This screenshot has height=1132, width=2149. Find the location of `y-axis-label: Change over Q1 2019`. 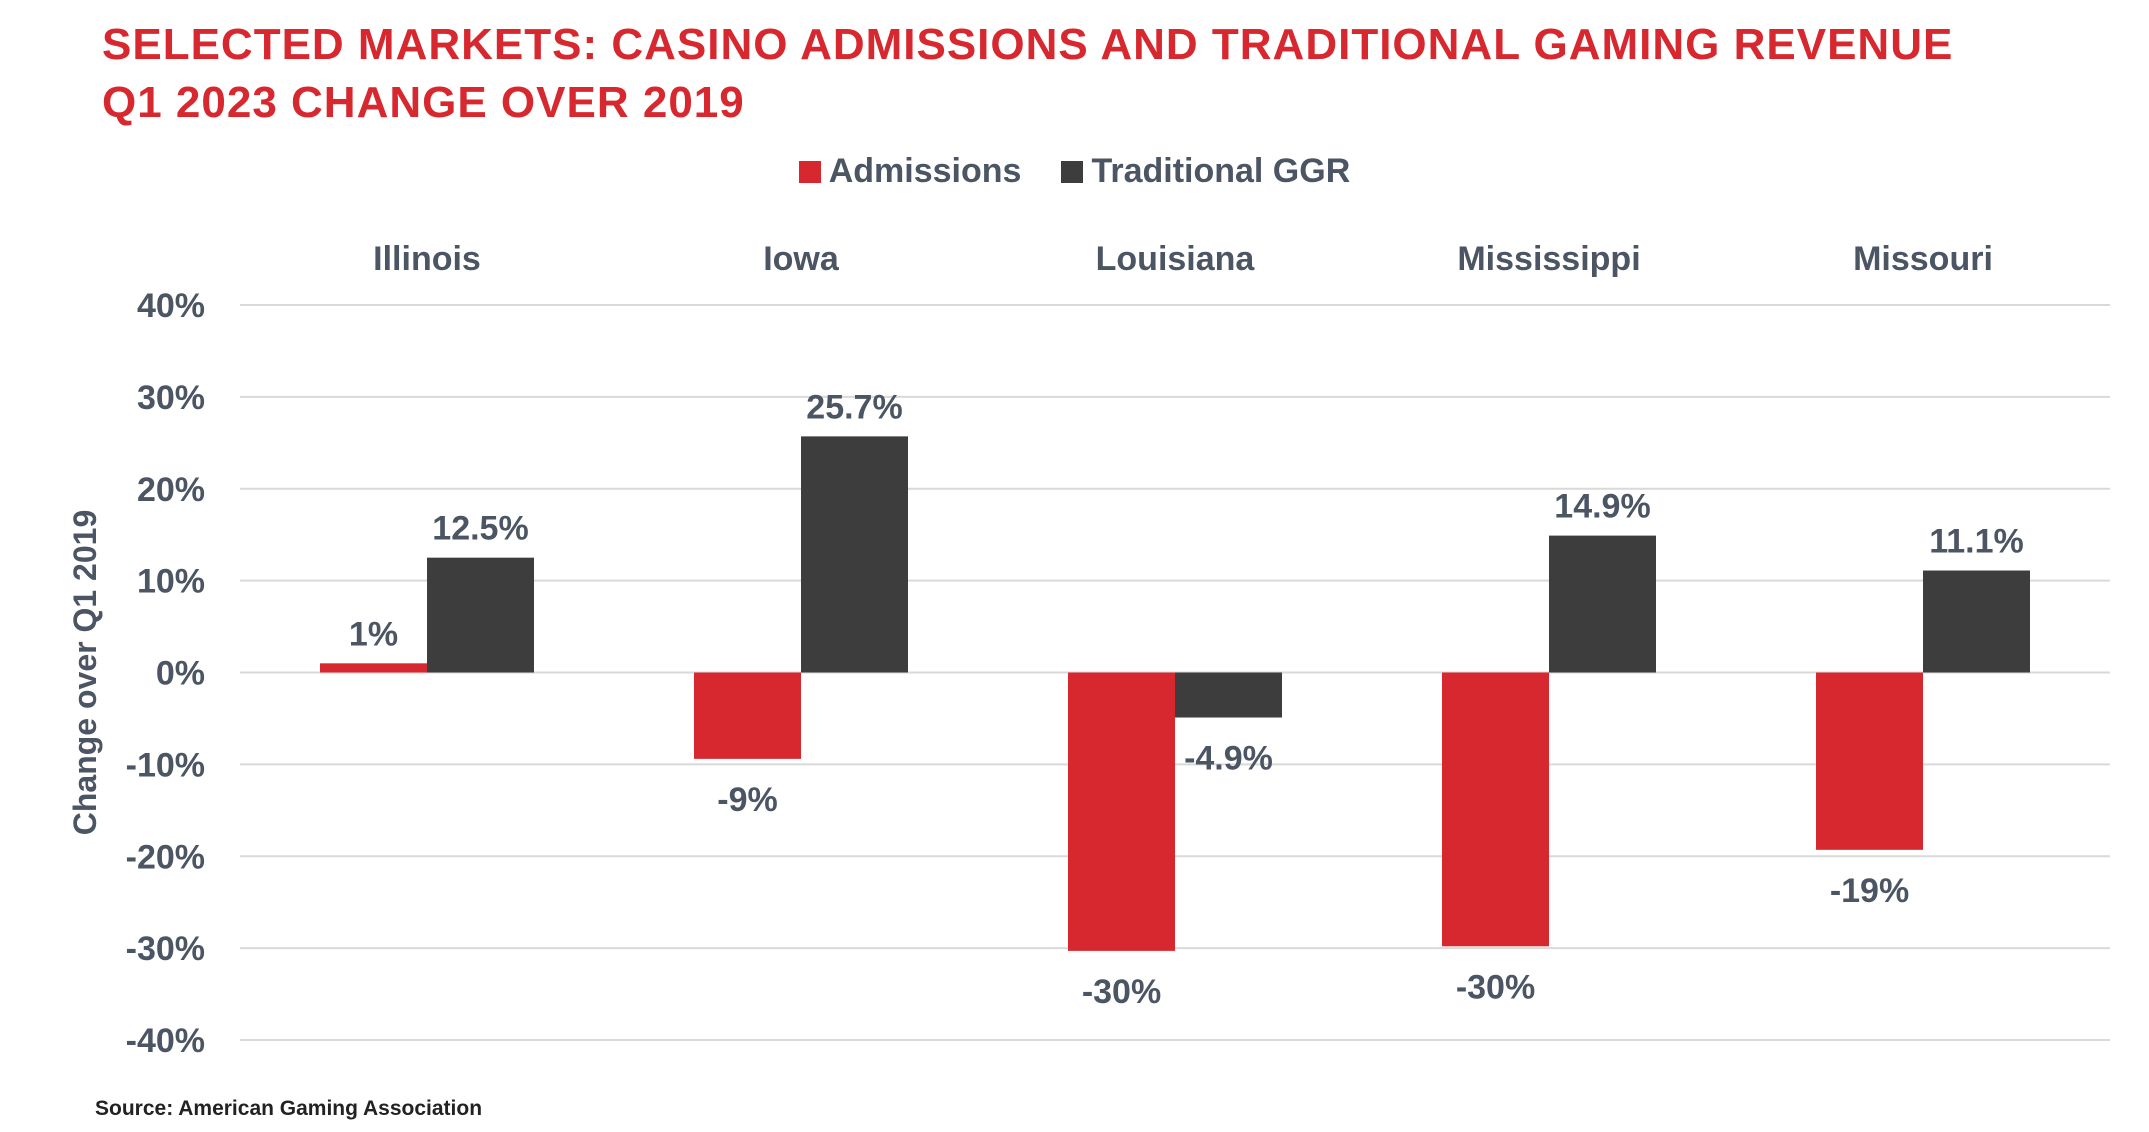

y-axis-label: Change over Q1 2019 is located at coordinates (85, 672).